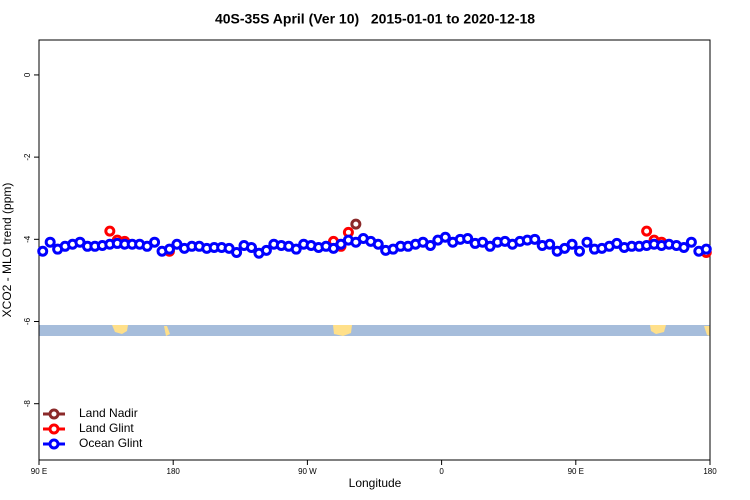  I want to click on y-tick-label: -4, so click(27, 239).